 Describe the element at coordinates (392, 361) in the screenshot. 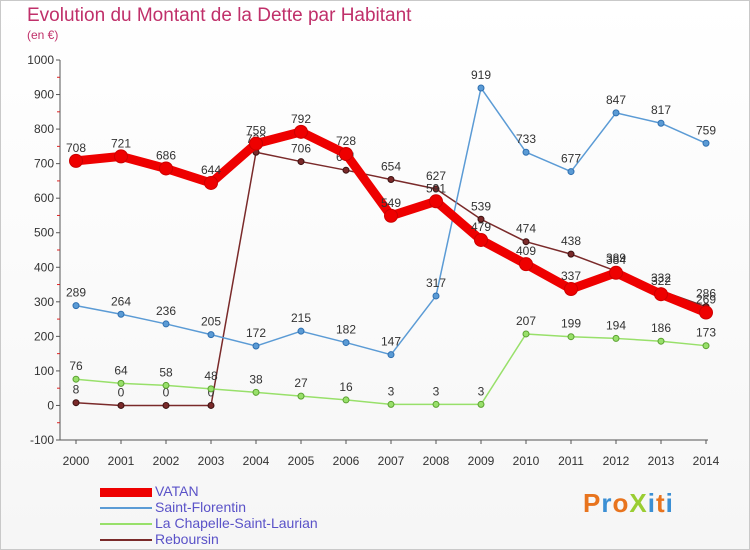

I see `series-la-chapelle-saint-laurian: 76 64 58 48 38 27 16 3 3 3 207 199 194 186 173` at that location.